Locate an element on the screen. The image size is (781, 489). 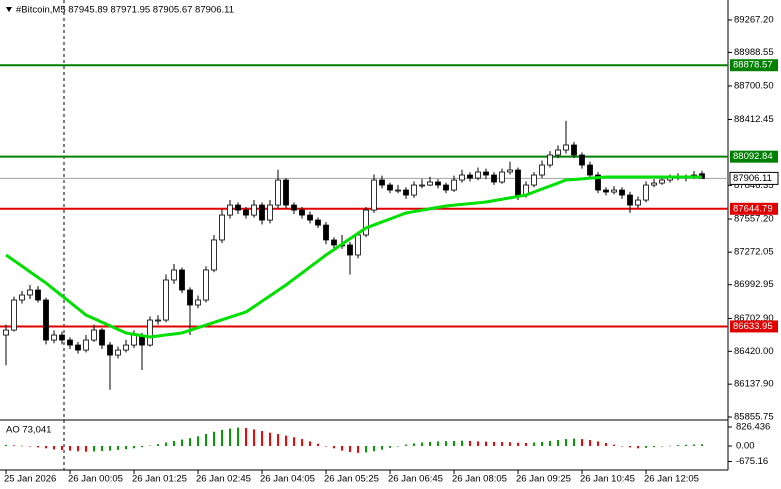
x-tick-label: 26 Jan 00:05 is located at coordinates (95, 479).